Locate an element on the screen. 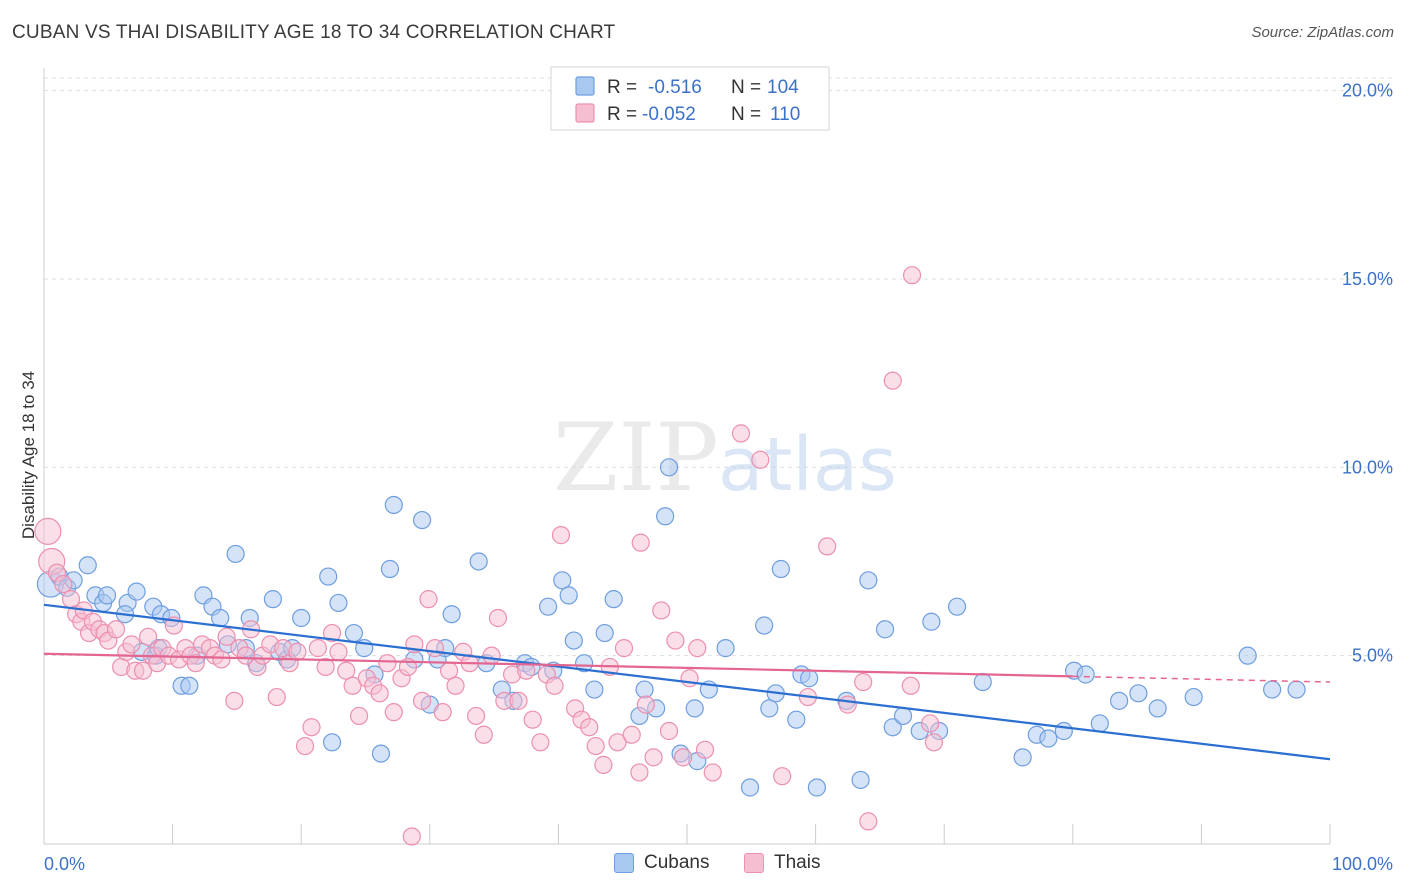  y-tick-label-2: 15.0% is located at coordinates (1367, 279).